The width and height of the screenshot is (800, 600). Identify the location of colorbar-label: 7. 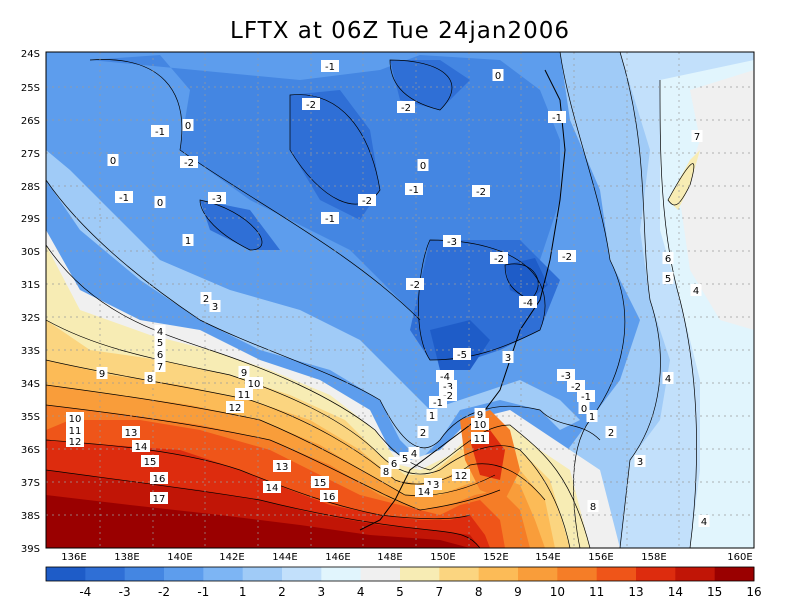
(440, 592).